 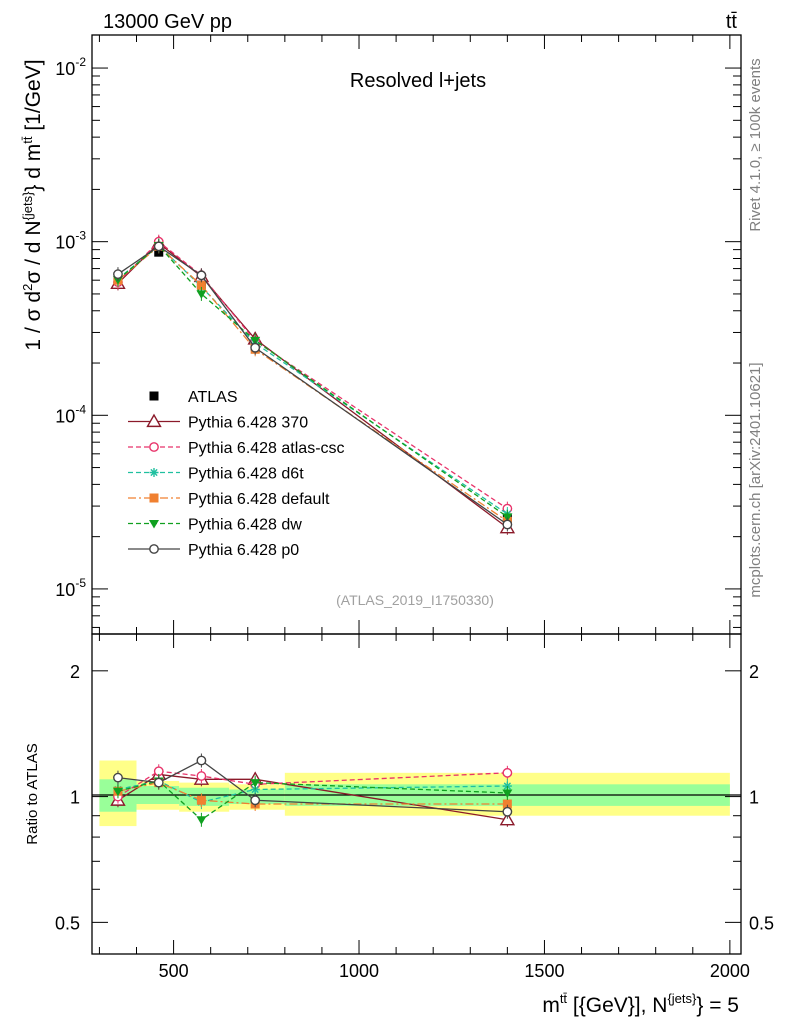 I want to click on legend-label: Pythia 6.428 370, so click(x=248, y=423).